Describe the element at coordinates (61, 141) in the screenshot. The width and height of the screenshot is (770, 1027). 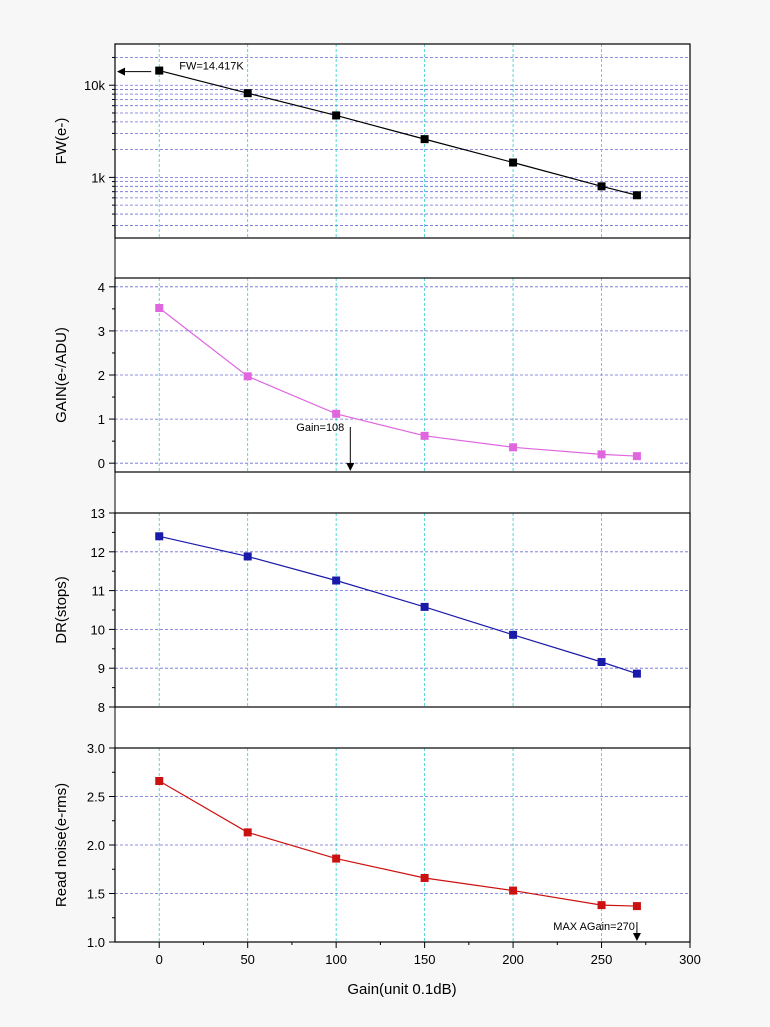
I see `y-axis-label: FW(e-)` at that location.